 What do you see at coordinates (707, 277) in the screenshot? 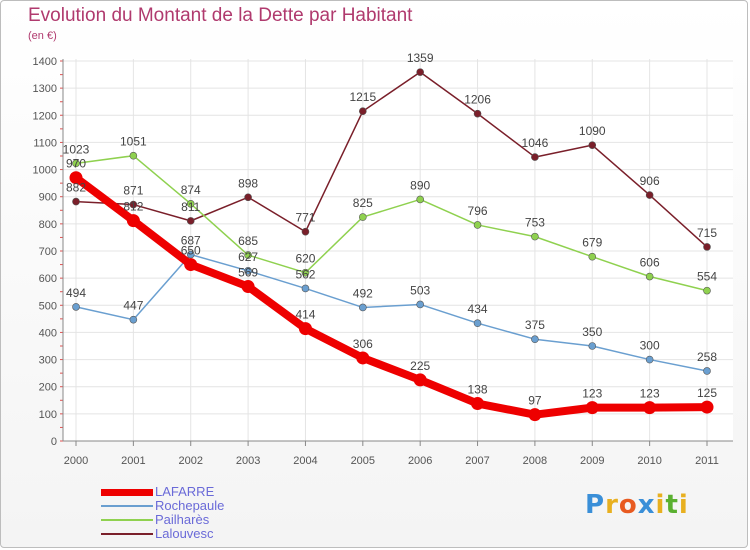
I see `data-label: 554` at bounding box center [707, 277].